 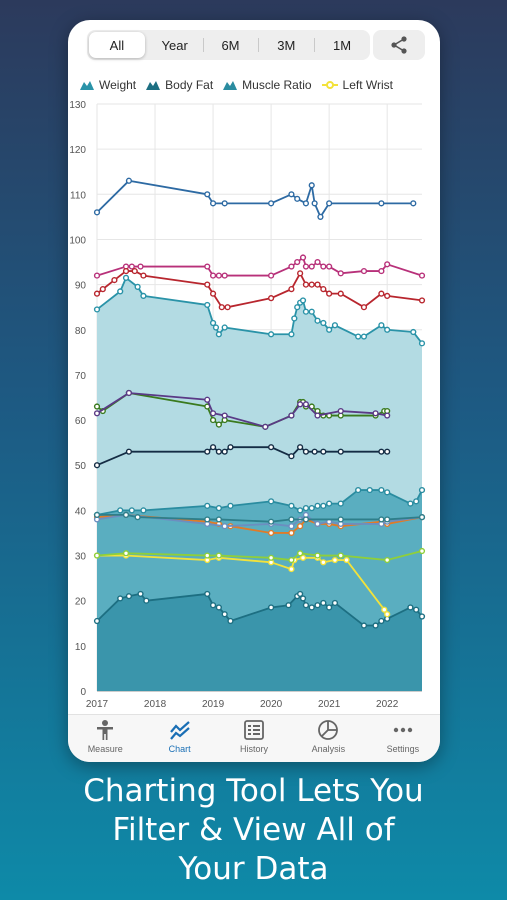 What do you see at coordinates (286, 45) in the screenshot?
I see `period-tab-3m: 3M` at bounding box center [286, 45].